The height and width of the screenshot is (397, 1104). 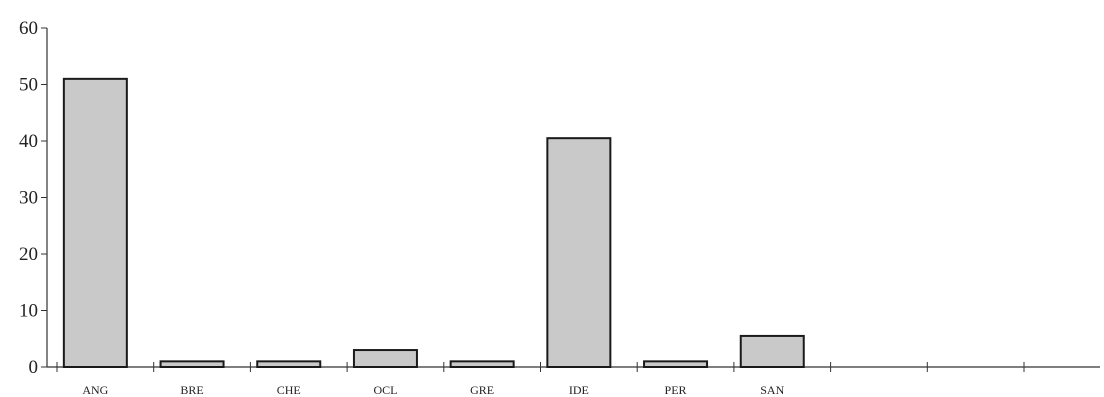 I want to click on x-tick-label: PER, so click(x=676, y=390).